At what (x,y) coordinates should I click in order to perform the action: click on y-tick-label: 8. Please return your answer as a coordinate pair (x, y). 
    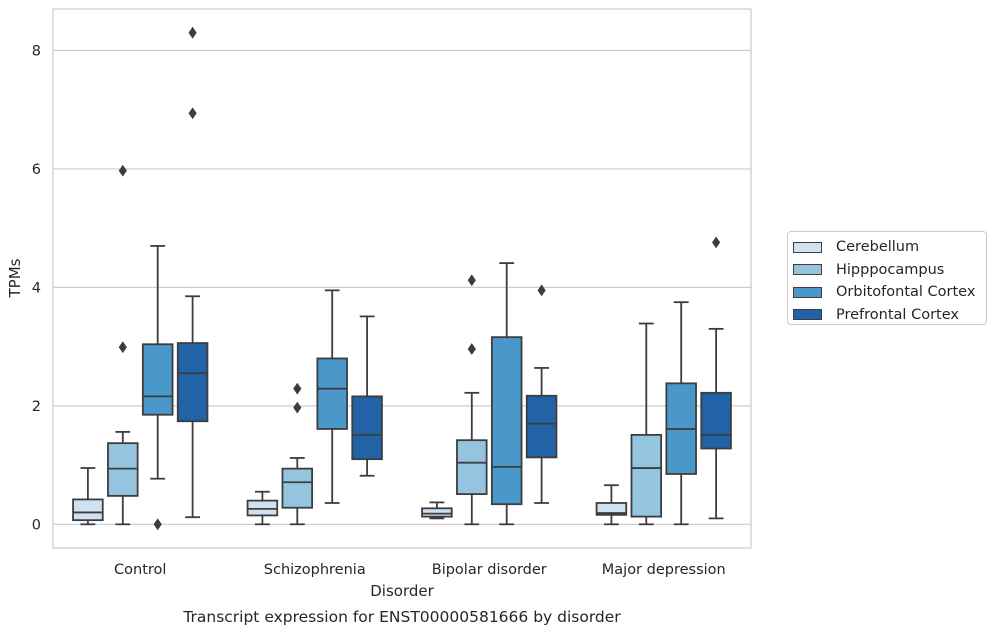
    Looking at the image, I should click on (36, 51).